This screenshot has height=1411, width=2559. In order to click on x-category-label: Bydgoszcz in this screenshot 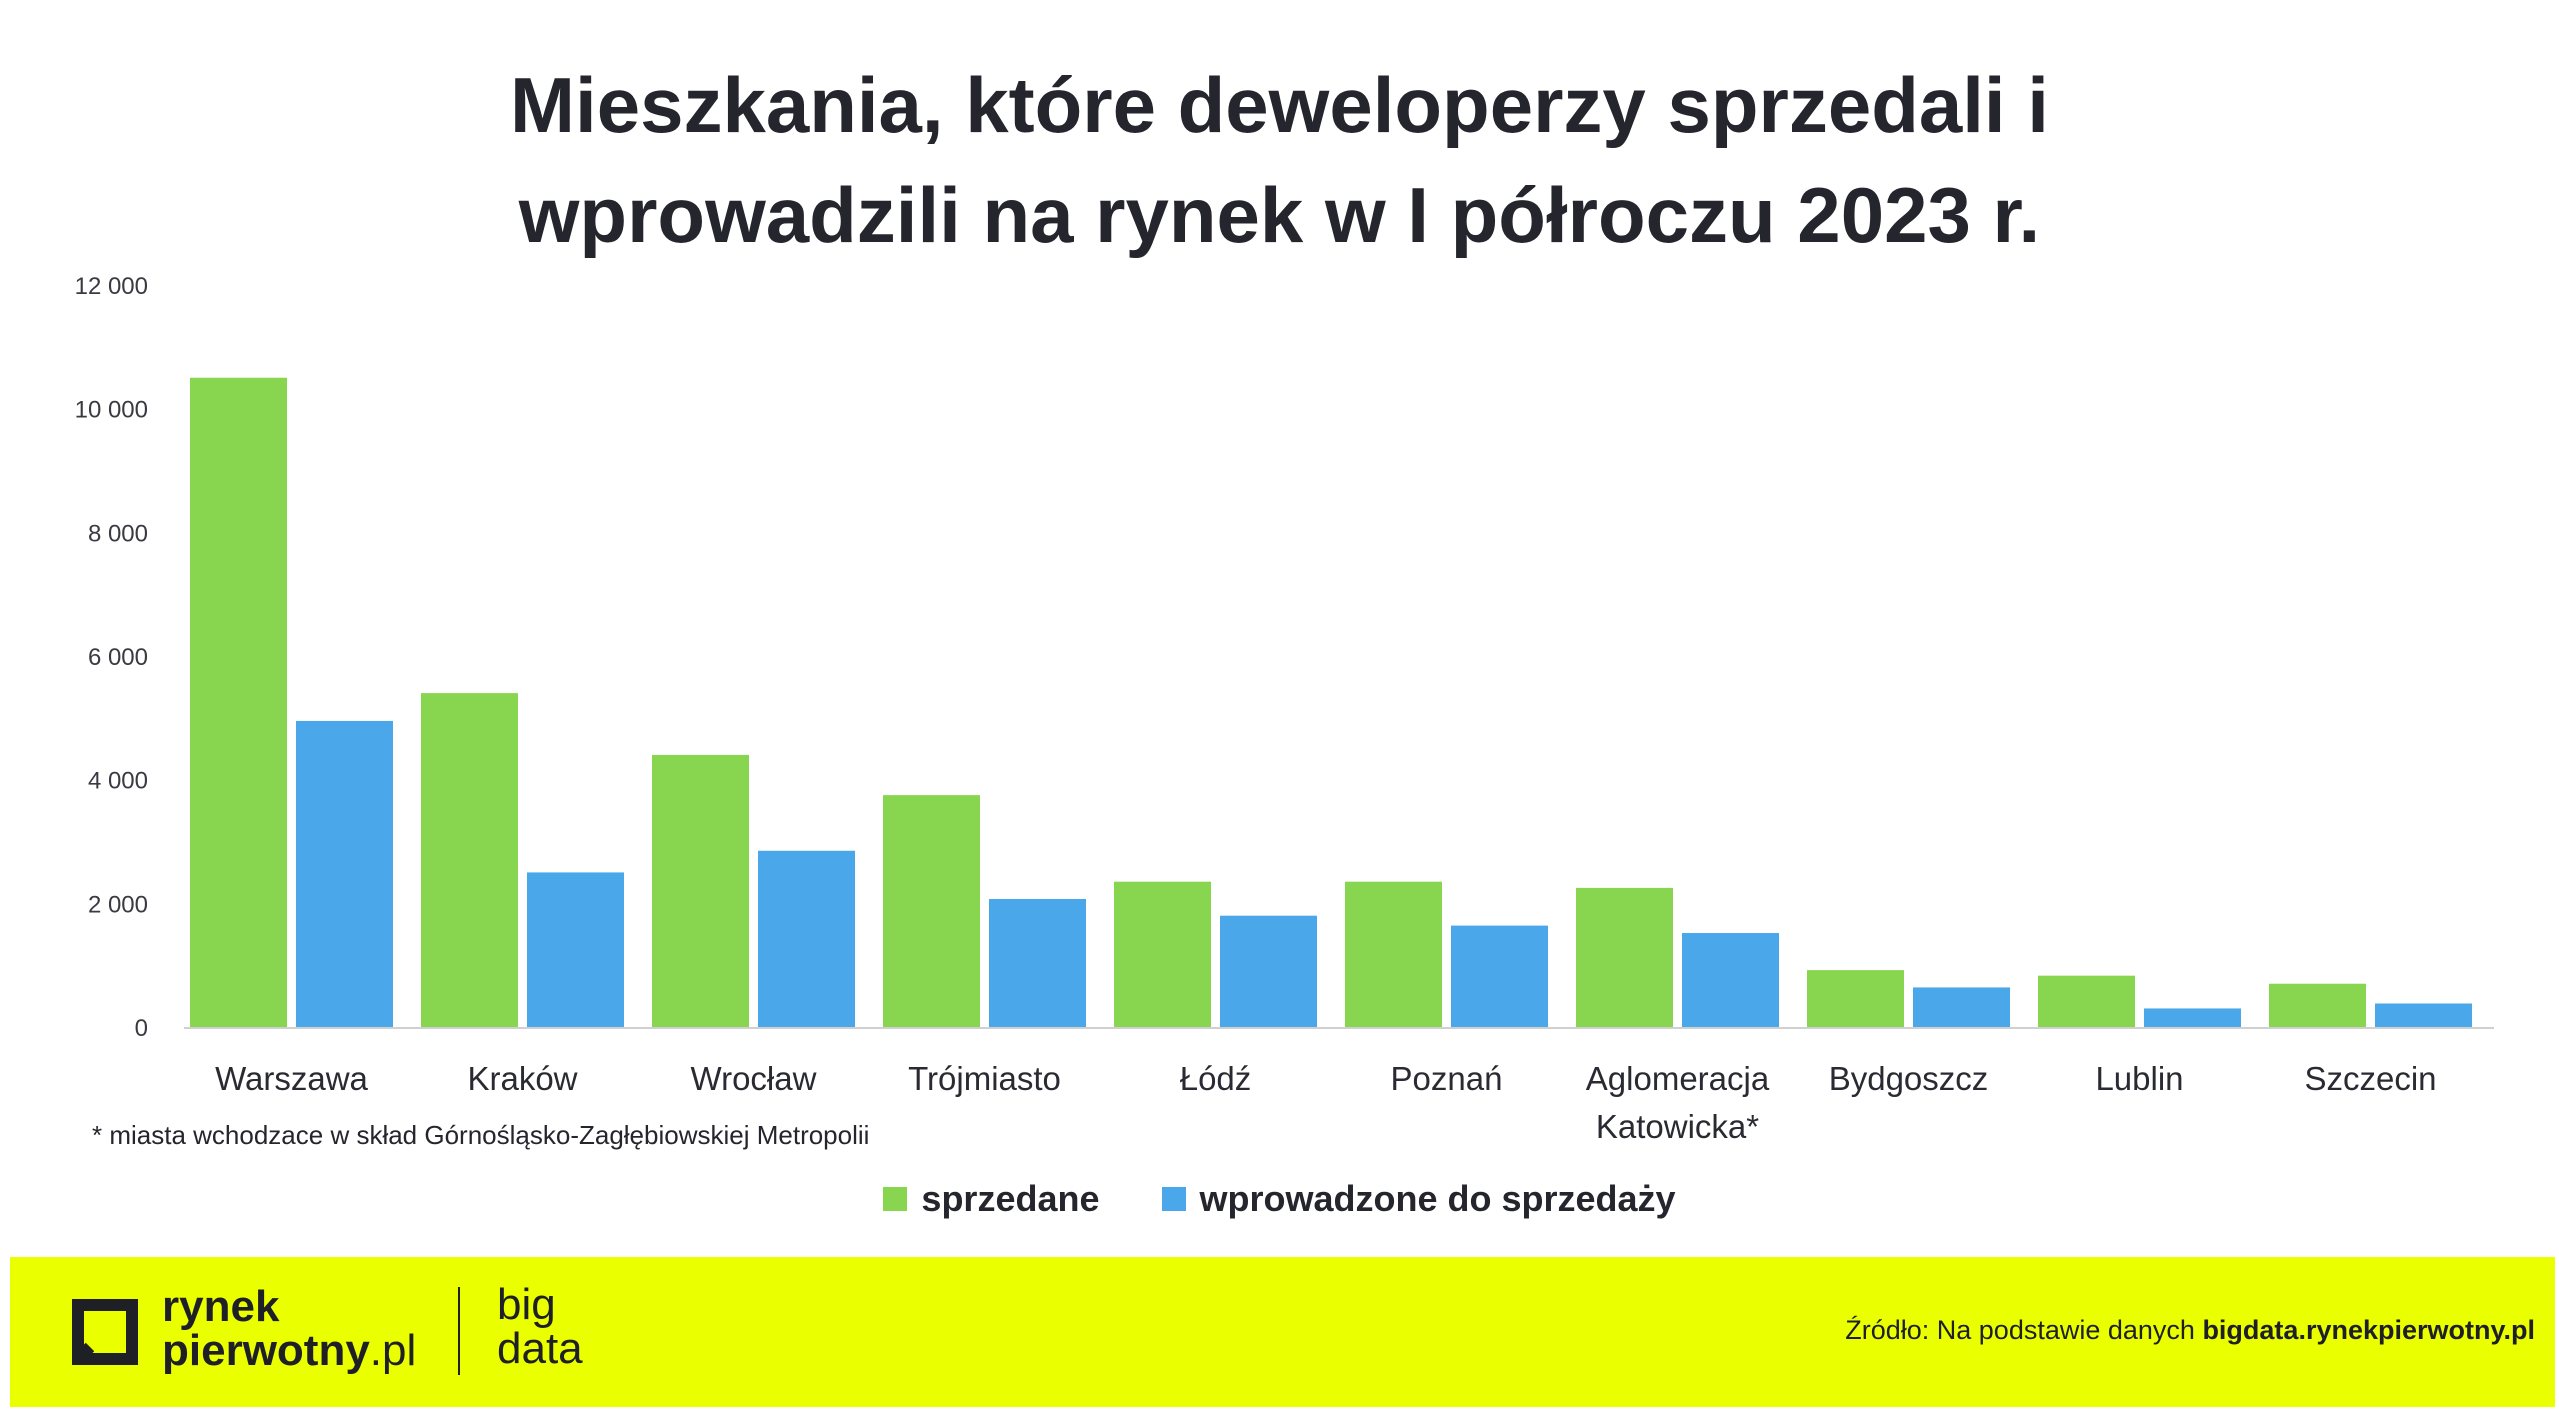, I will do `click(1909, 1078)`.